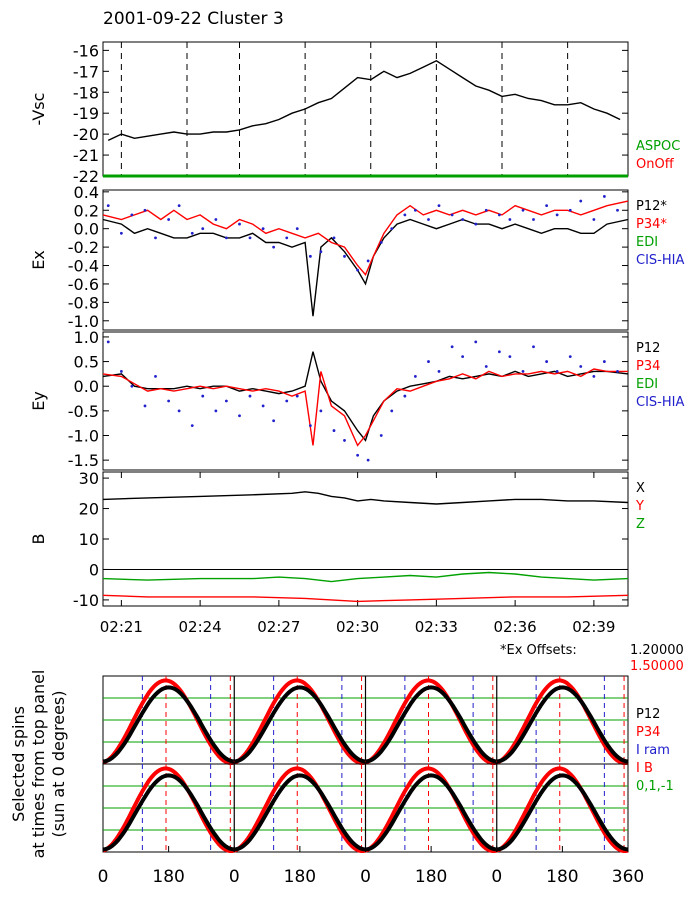  What do you see at coordinates (193, 19) in the screenshot?
I see `figure-title: 2001-09-22 Cluster 3` at bounding box center [193, 19].